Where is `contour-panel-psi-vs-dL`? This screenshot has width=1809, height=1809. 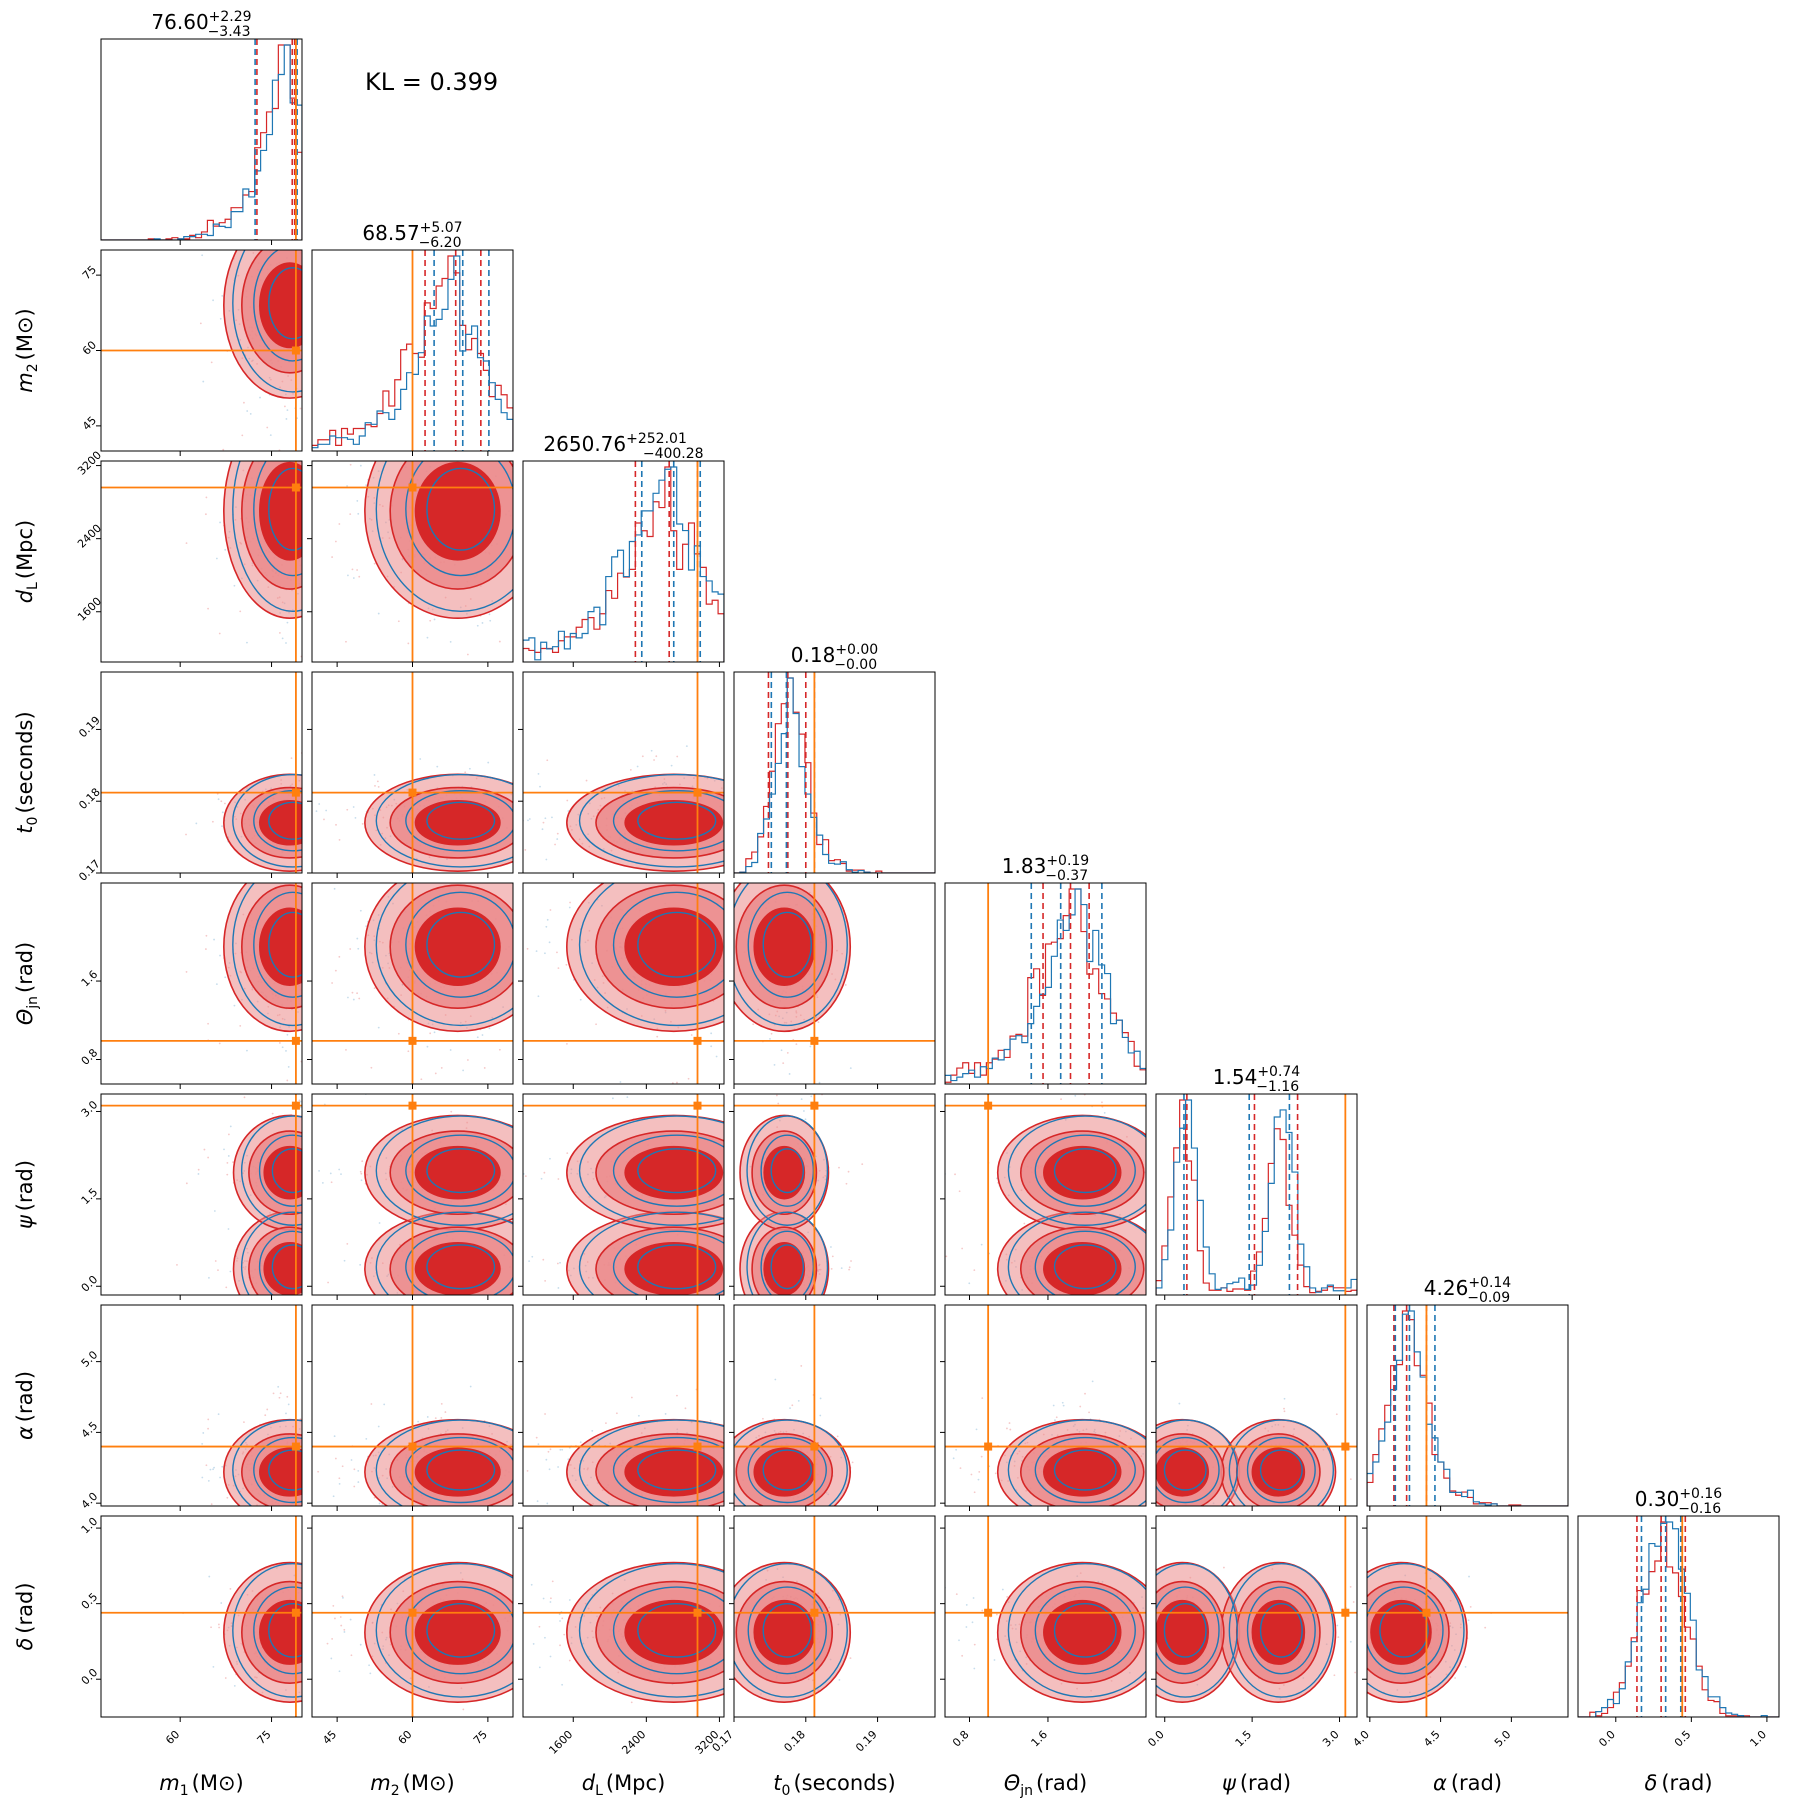 contour-panel-psi-vs-dL is located at coordinates (623, 1194).